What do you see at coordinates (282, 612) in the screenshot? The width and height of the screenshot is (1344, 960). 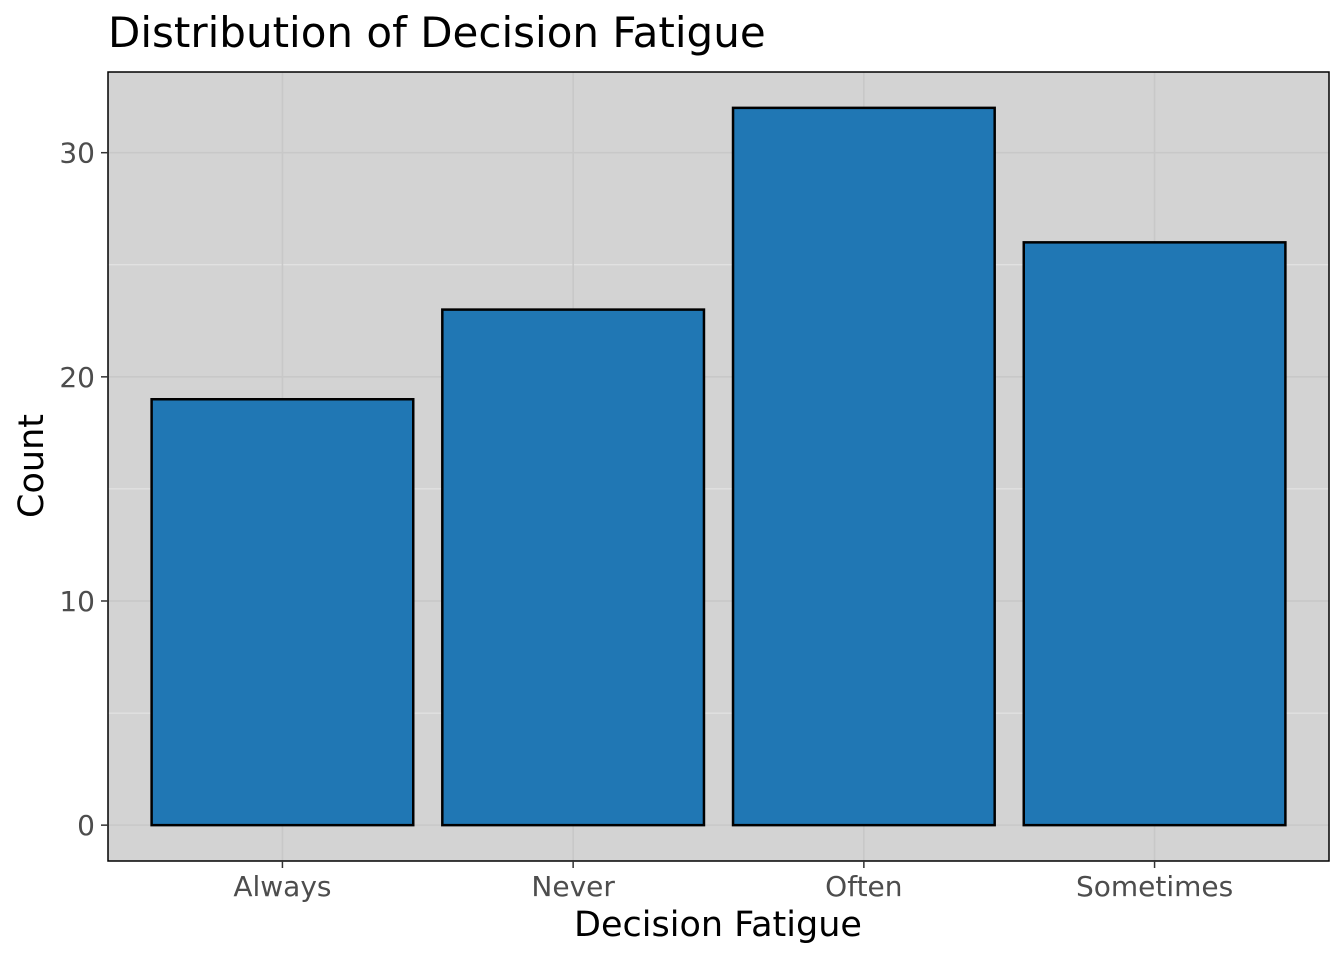 I see `bar-always` at bounding box center [282, 612].